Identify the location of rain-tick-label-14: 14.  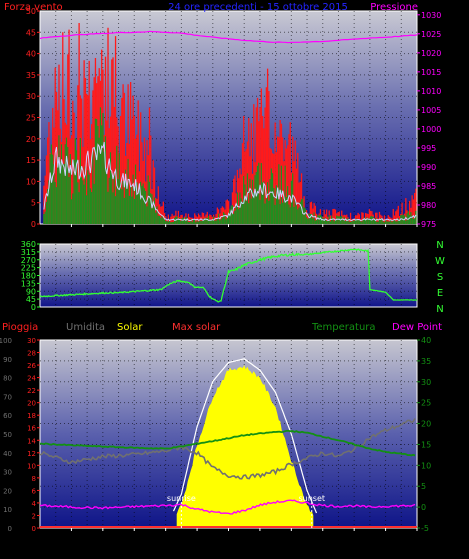
(31, 441).